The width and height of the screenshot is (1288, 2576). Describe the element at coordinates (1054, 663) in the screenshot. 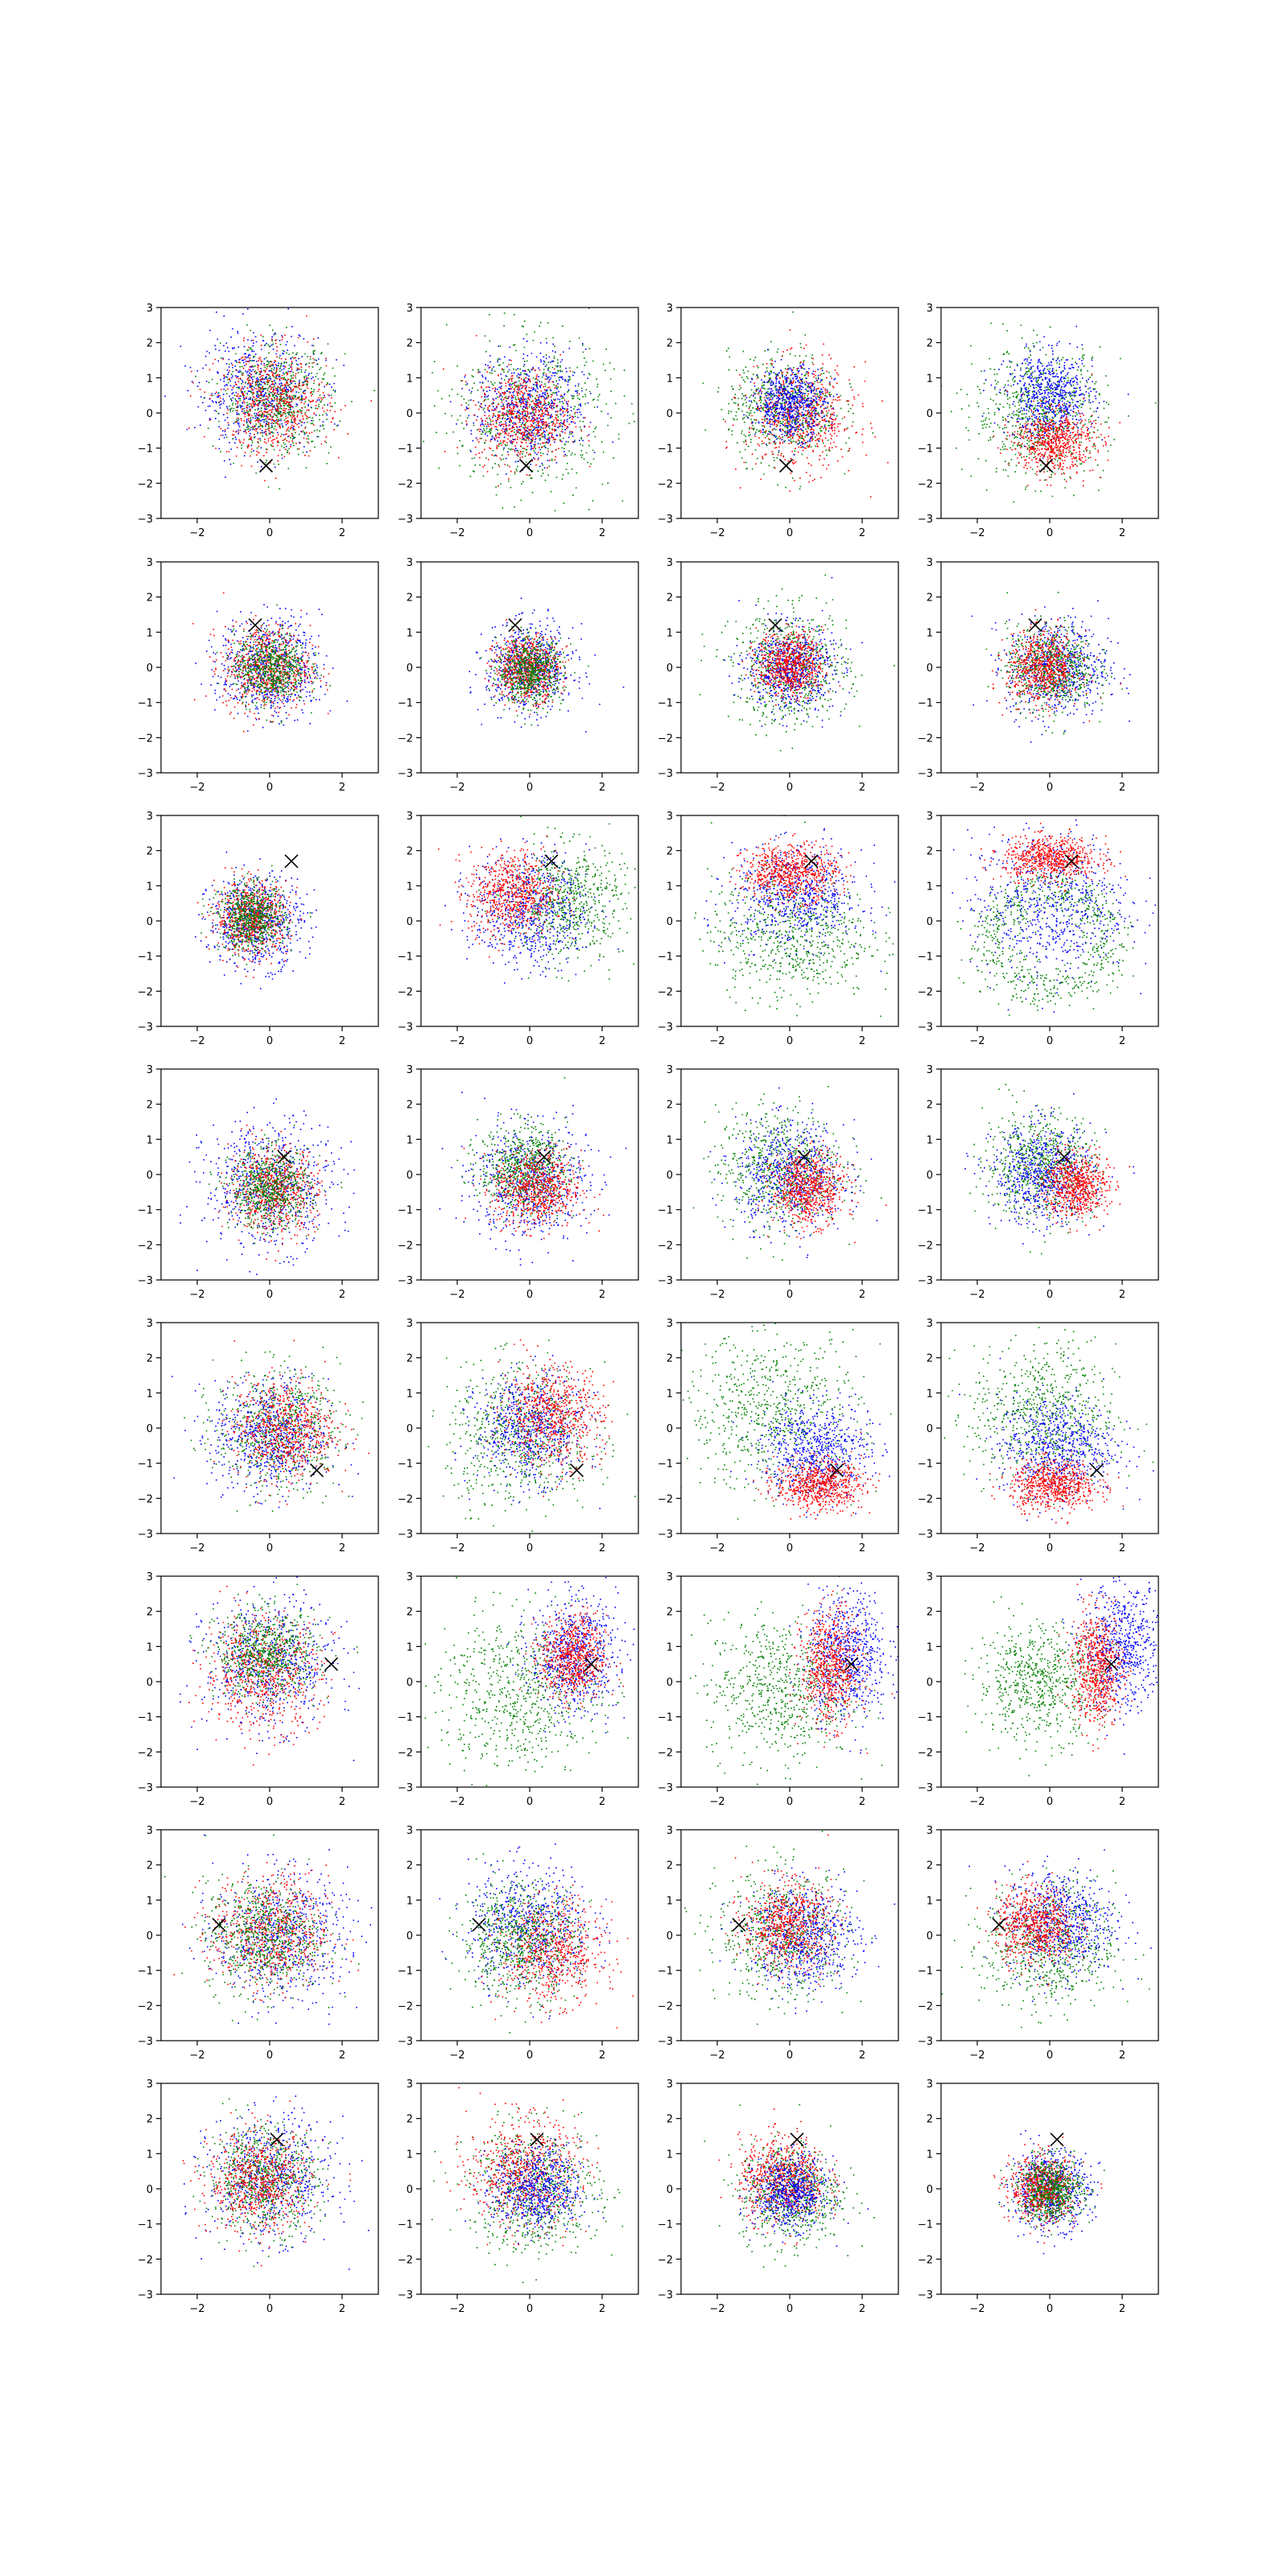

I see `series-green` at that location.